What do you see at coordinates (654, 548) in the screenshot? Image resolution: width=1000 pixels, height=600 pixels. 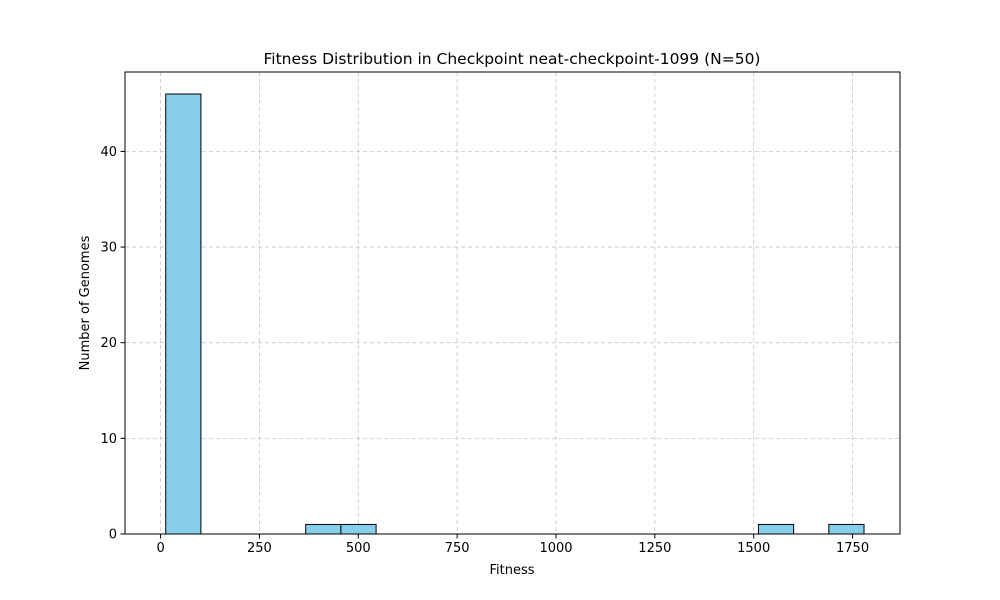 I see `x-tick-label: 1250` at bounding box center [654, 548].